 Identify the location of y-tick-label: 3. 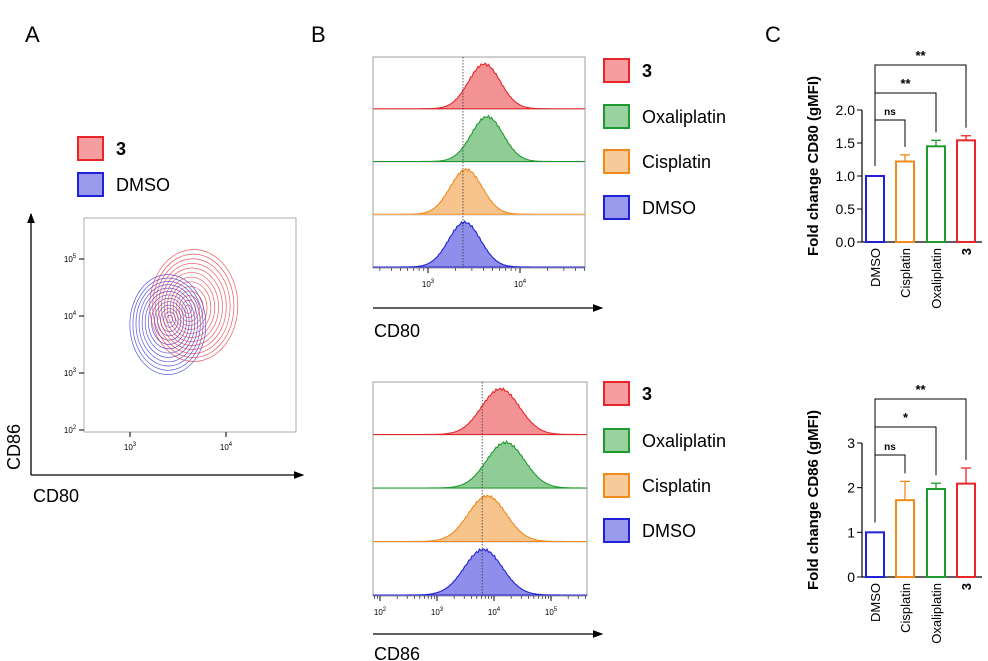
(851, 443).